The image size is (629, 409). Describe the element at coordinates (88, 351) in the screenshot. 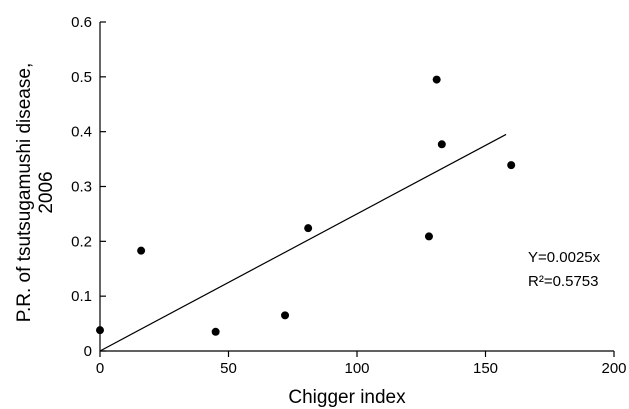

I see `y-tick-label: 0` at that location.